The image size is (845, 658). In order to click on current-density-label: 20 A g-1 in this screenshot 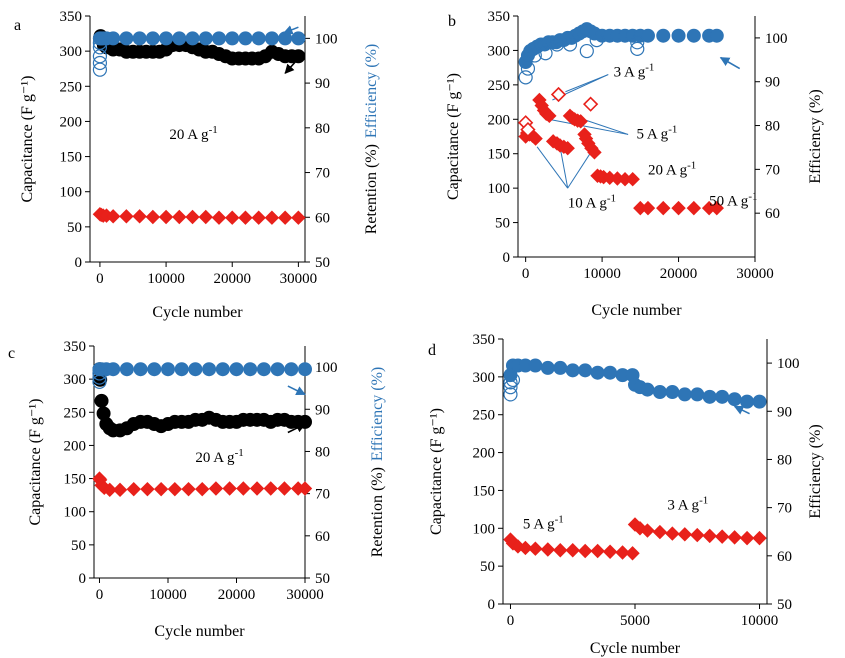, I will do `click(672, 168)`.